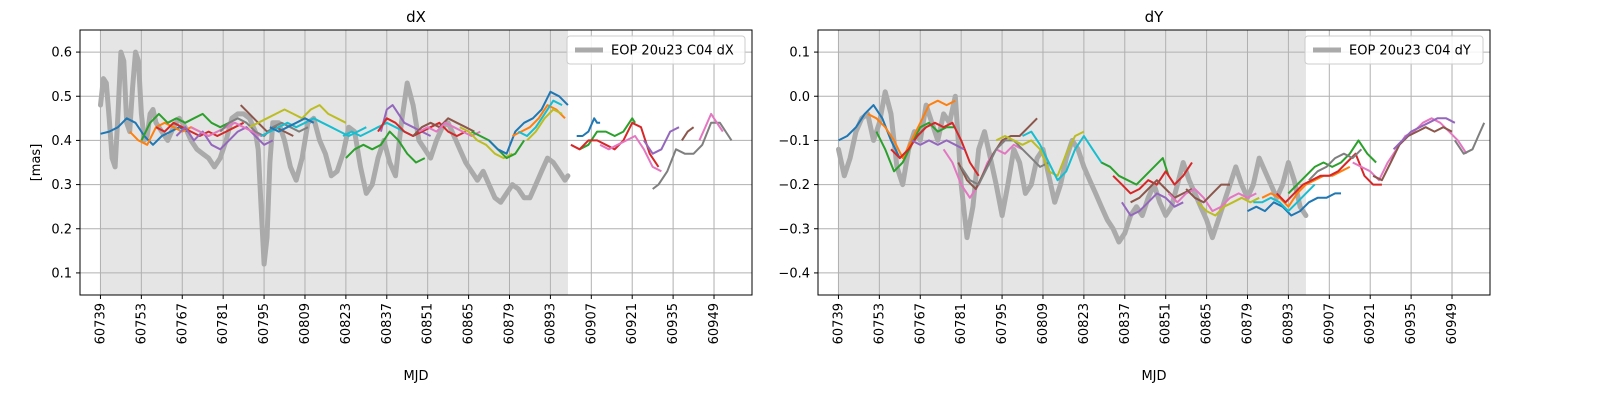 This screenshot has height=400, width=1600. What do you see at coordinates (1411, 323) in the screenshot?
I see `dy-xtick-label-14: 60935` at bounding box center [1411, 323].